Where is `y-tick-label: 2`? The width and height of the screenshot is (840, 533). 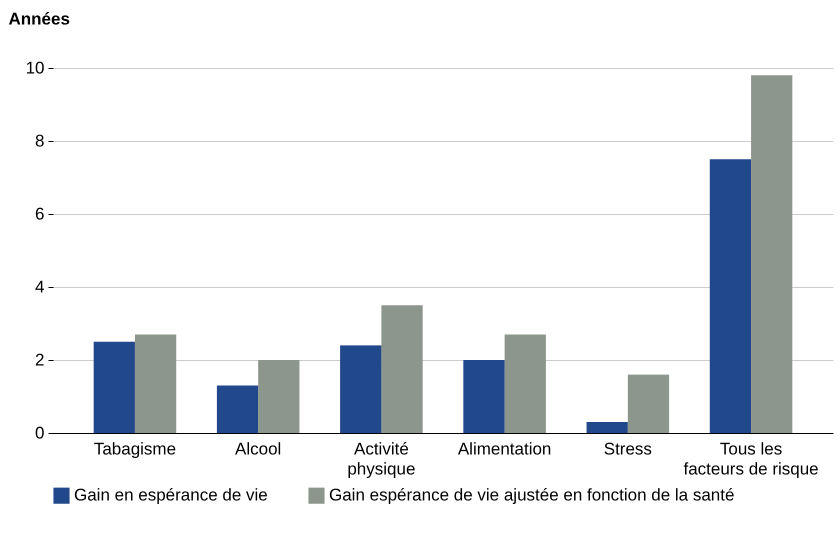
y-tick-label: 2 is located at coordinates (39, 360).